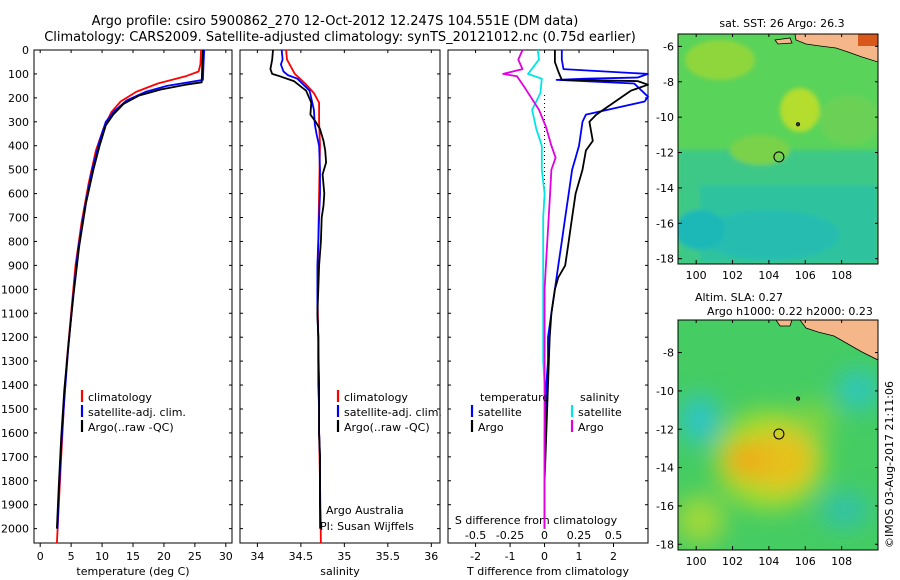 Image resolution: width=900 pixels, height=580 pixels. What do you see at coordinates (665, 468) in the screenshot?
I see `sla_map-ytick-label: -14` at bounding box center [665, 468].